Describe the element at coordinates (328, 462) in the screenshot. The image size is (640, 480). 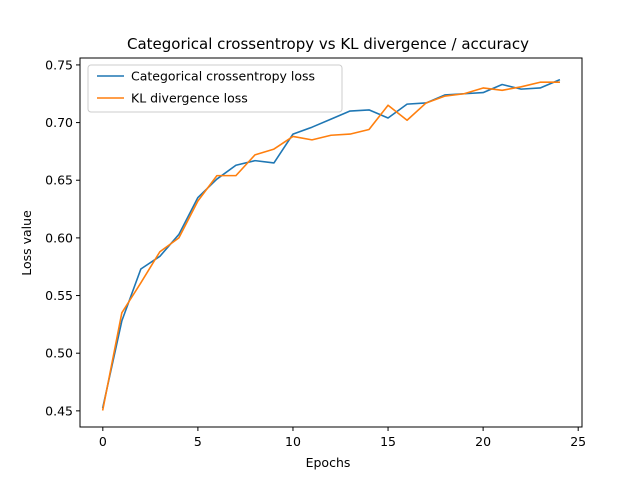
I see `x-axis-title: Epochs` at that location.